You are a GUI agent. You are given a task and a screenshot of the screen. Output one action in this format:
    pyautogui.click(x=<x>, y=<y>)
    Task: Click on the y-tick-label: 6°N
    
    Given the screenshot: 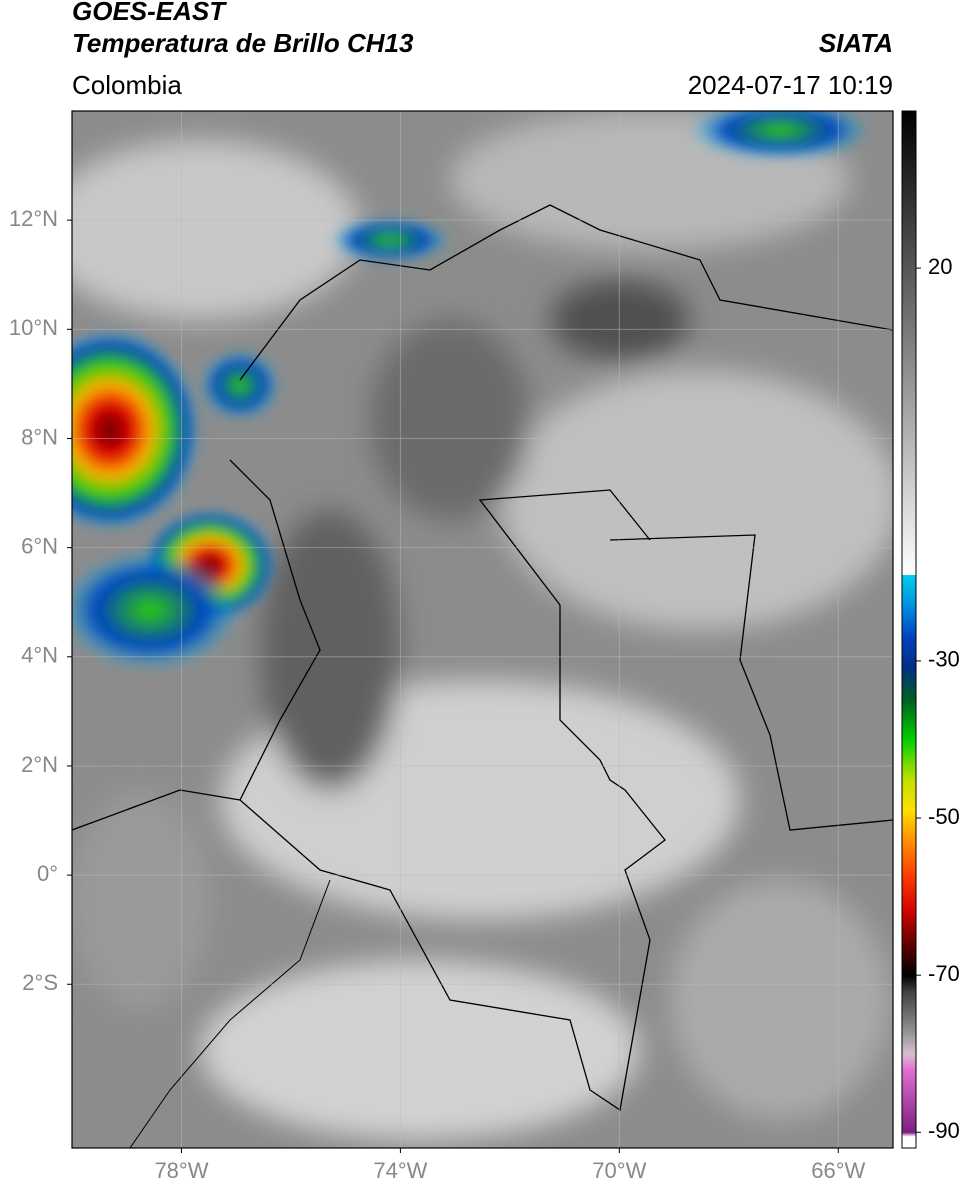 What is the action you would take?
    pyautogui.click(x=39, y=545)
    